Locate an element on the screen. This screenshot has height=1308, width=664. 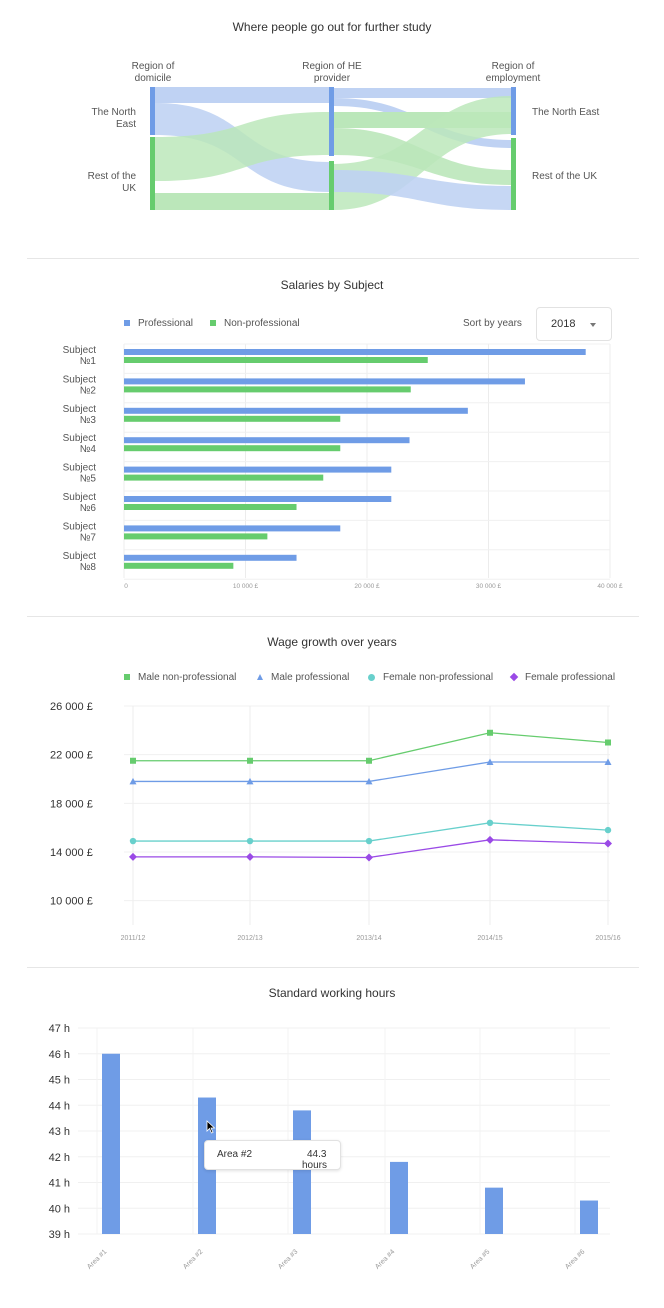
legend-male-non-professional: Male non-professional is located at coordinates (180, 677).